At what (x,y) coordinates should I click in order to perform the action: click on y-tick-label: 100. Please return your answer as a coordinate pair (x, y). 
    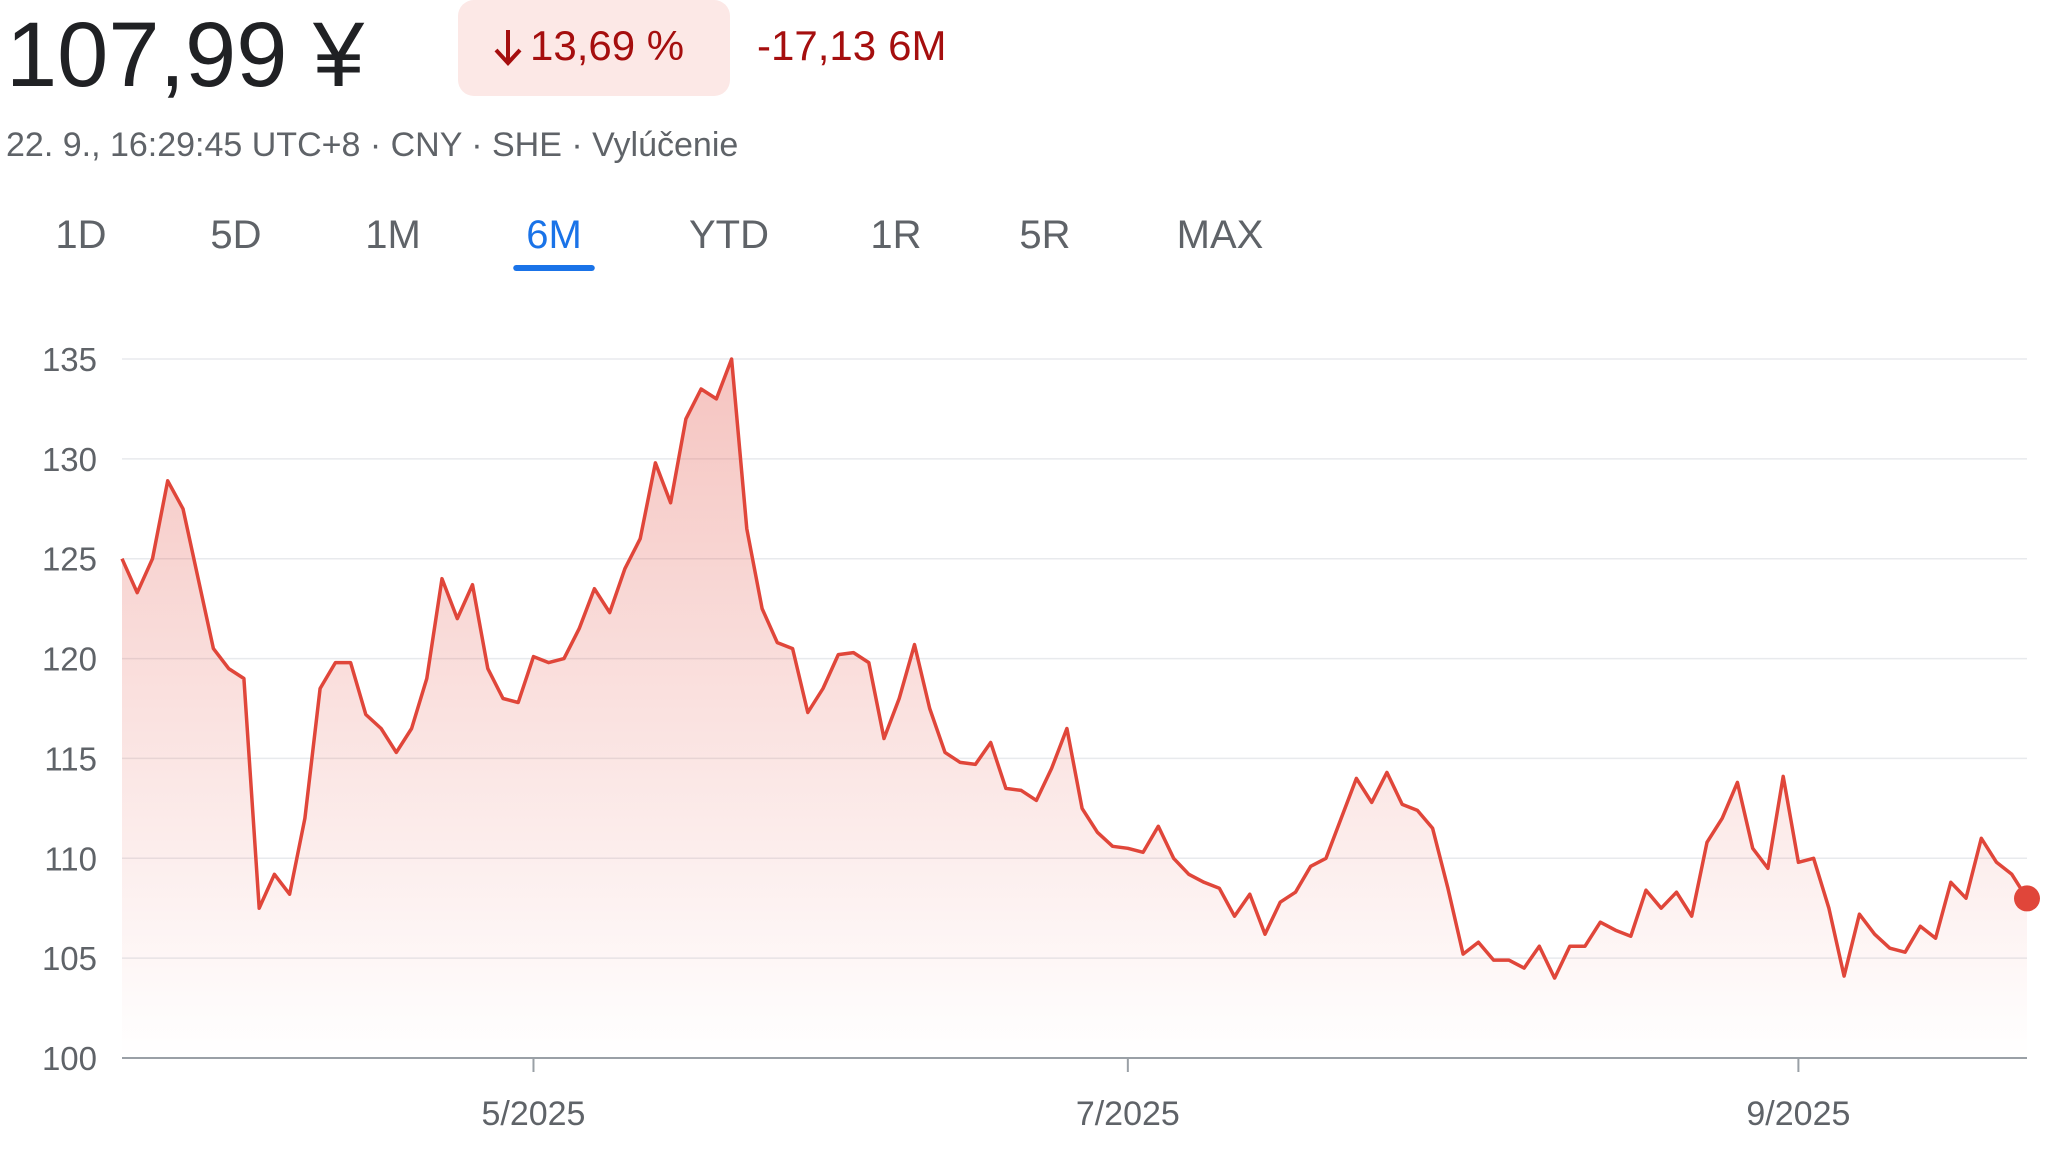
    Looking at the image, I should click on (69, 1058).